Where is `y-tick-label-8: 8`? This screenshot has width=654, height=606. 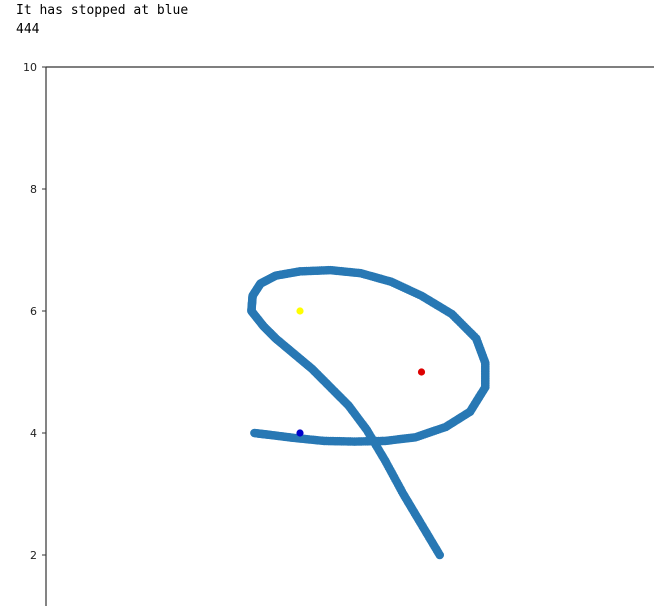 y-tick-label-8: 8 is located at coordinates (33, 189).